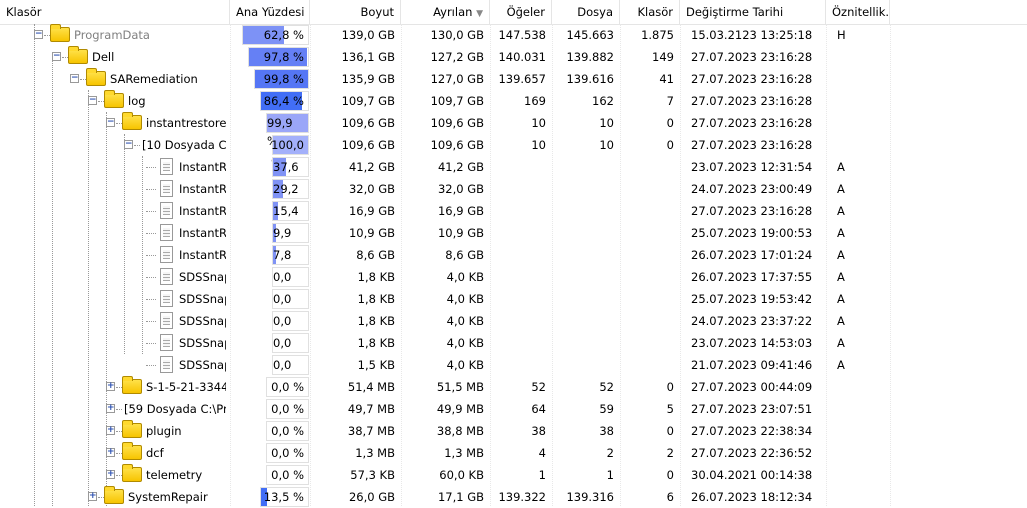 This screenshot has height=508, width=1027. Describe the element at coordinates (371, 409) in the screenshot. I see `cell-size: 49,7 MB` at that location.